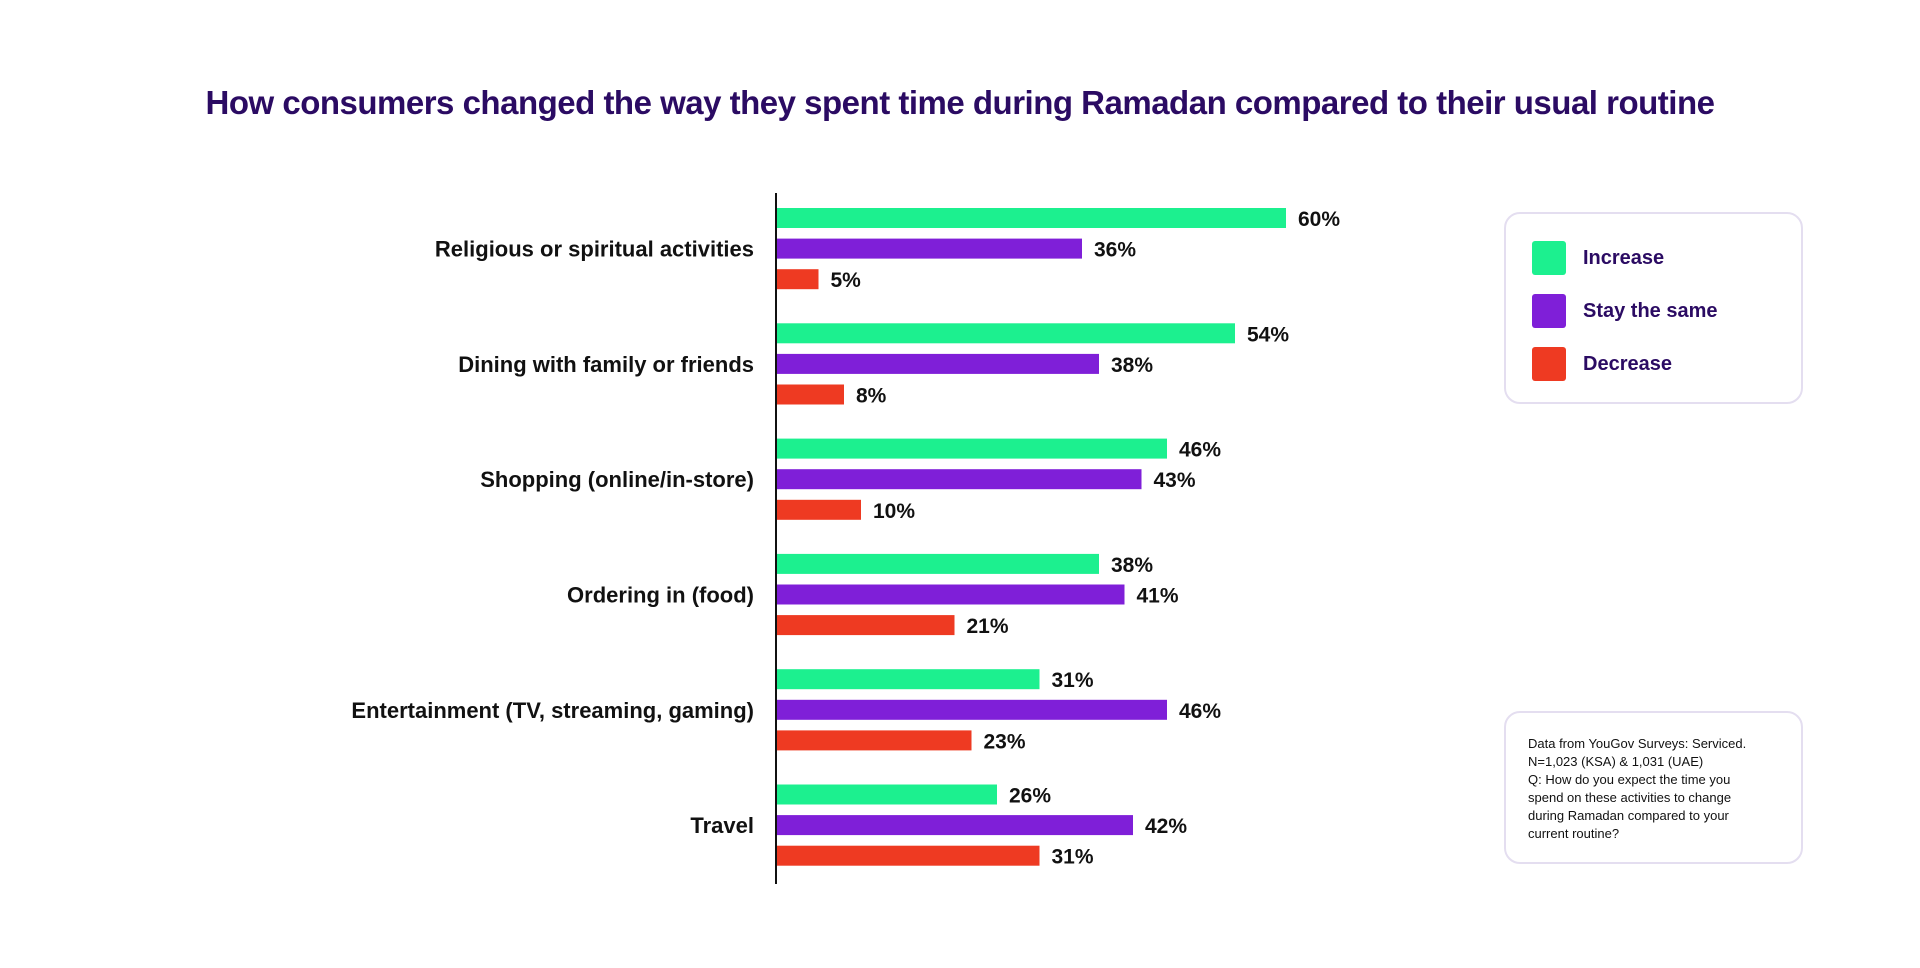 This screenshot has width=1920, height=968. Describe the element at coordinates (1549, 311) in the screenshot. I see `legend-swatch-stay-the-same` at that location.